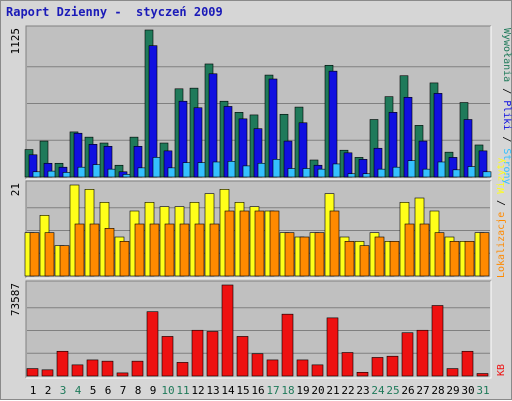  What do you see at coordinates (167, 390) in the screenshot?
I see `day-label: 10` at bounding box center [167, 390].